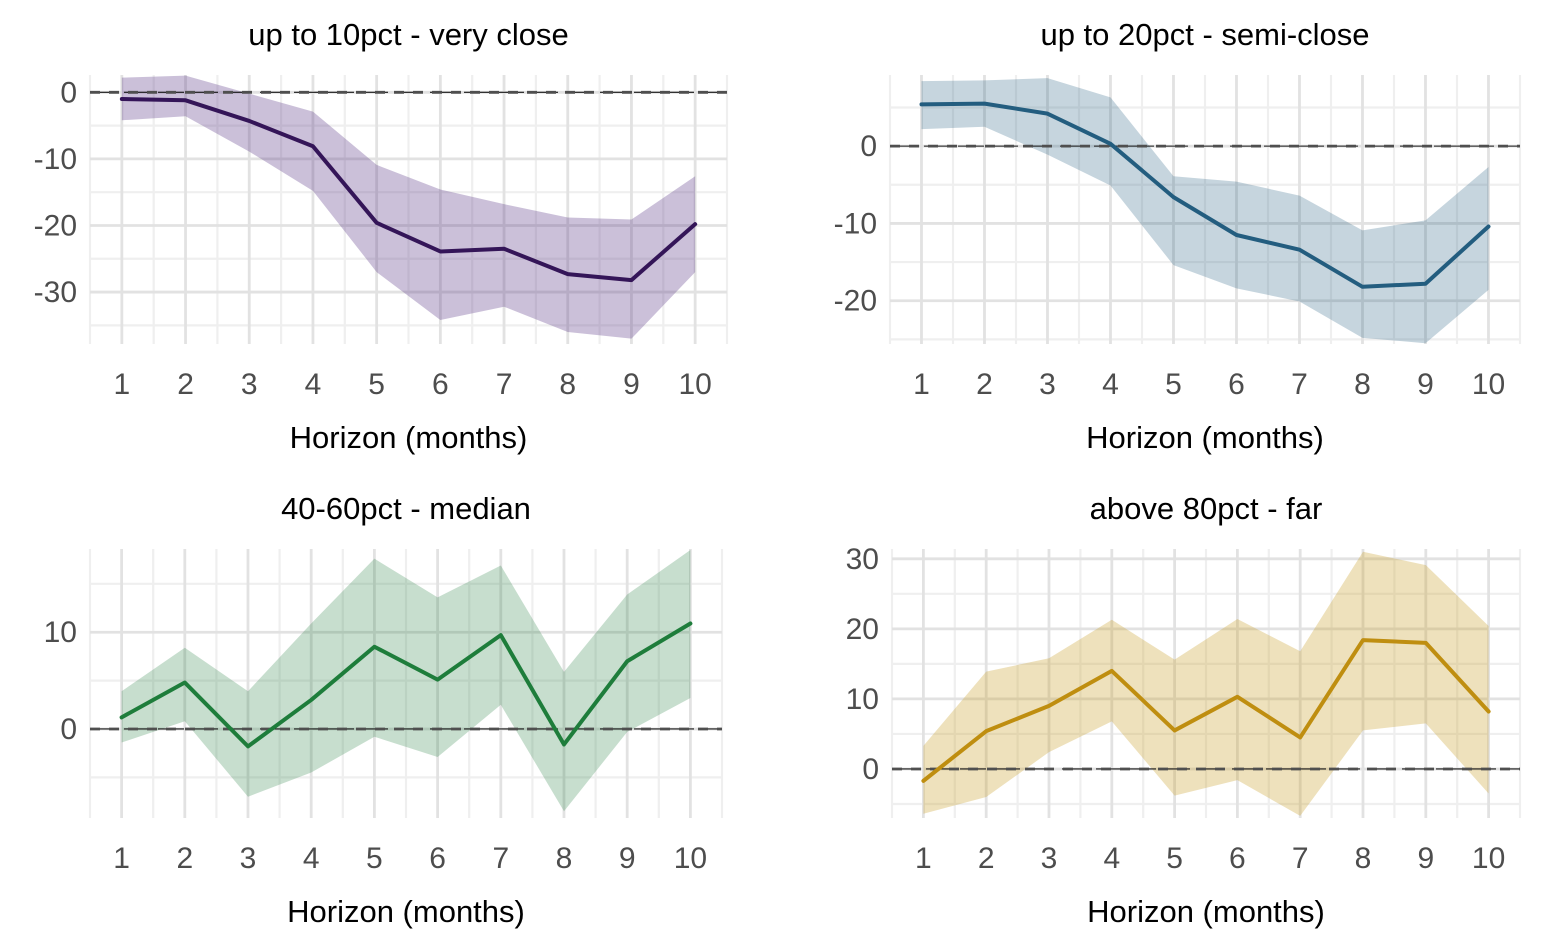 The image size is (1544, 948). What do you see at coordinates (408, 34) in the screenshot?
I see `panel-title: up to 10pct - very close` at bounding box center [408, 34].